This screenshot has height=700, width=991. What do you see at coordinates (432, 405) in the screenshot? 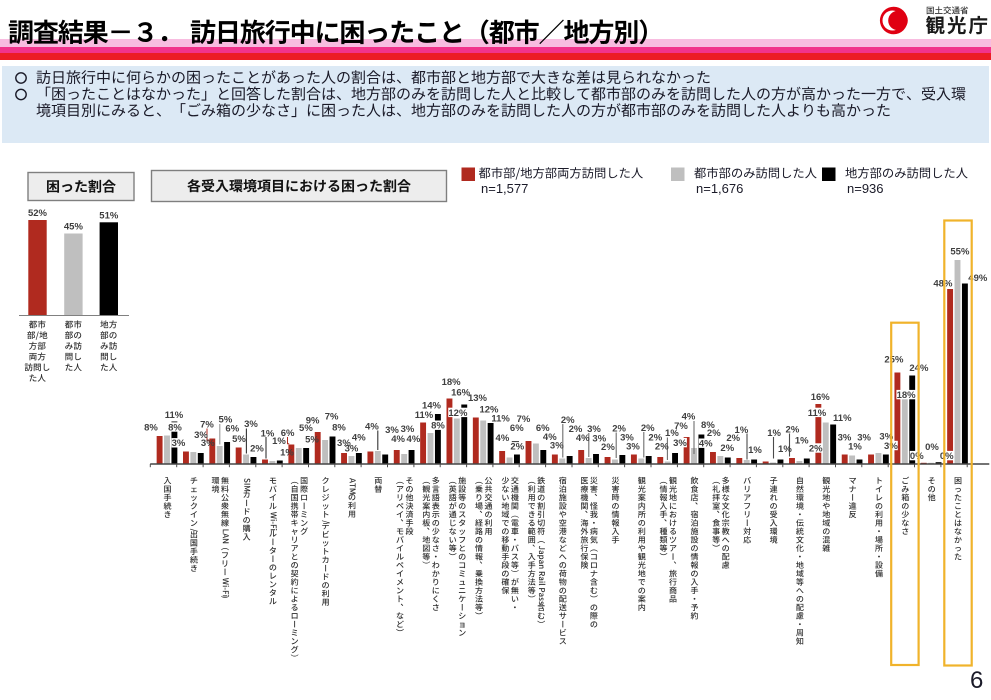
I see `svg-text: 14%` at bounding box center [432, 405].